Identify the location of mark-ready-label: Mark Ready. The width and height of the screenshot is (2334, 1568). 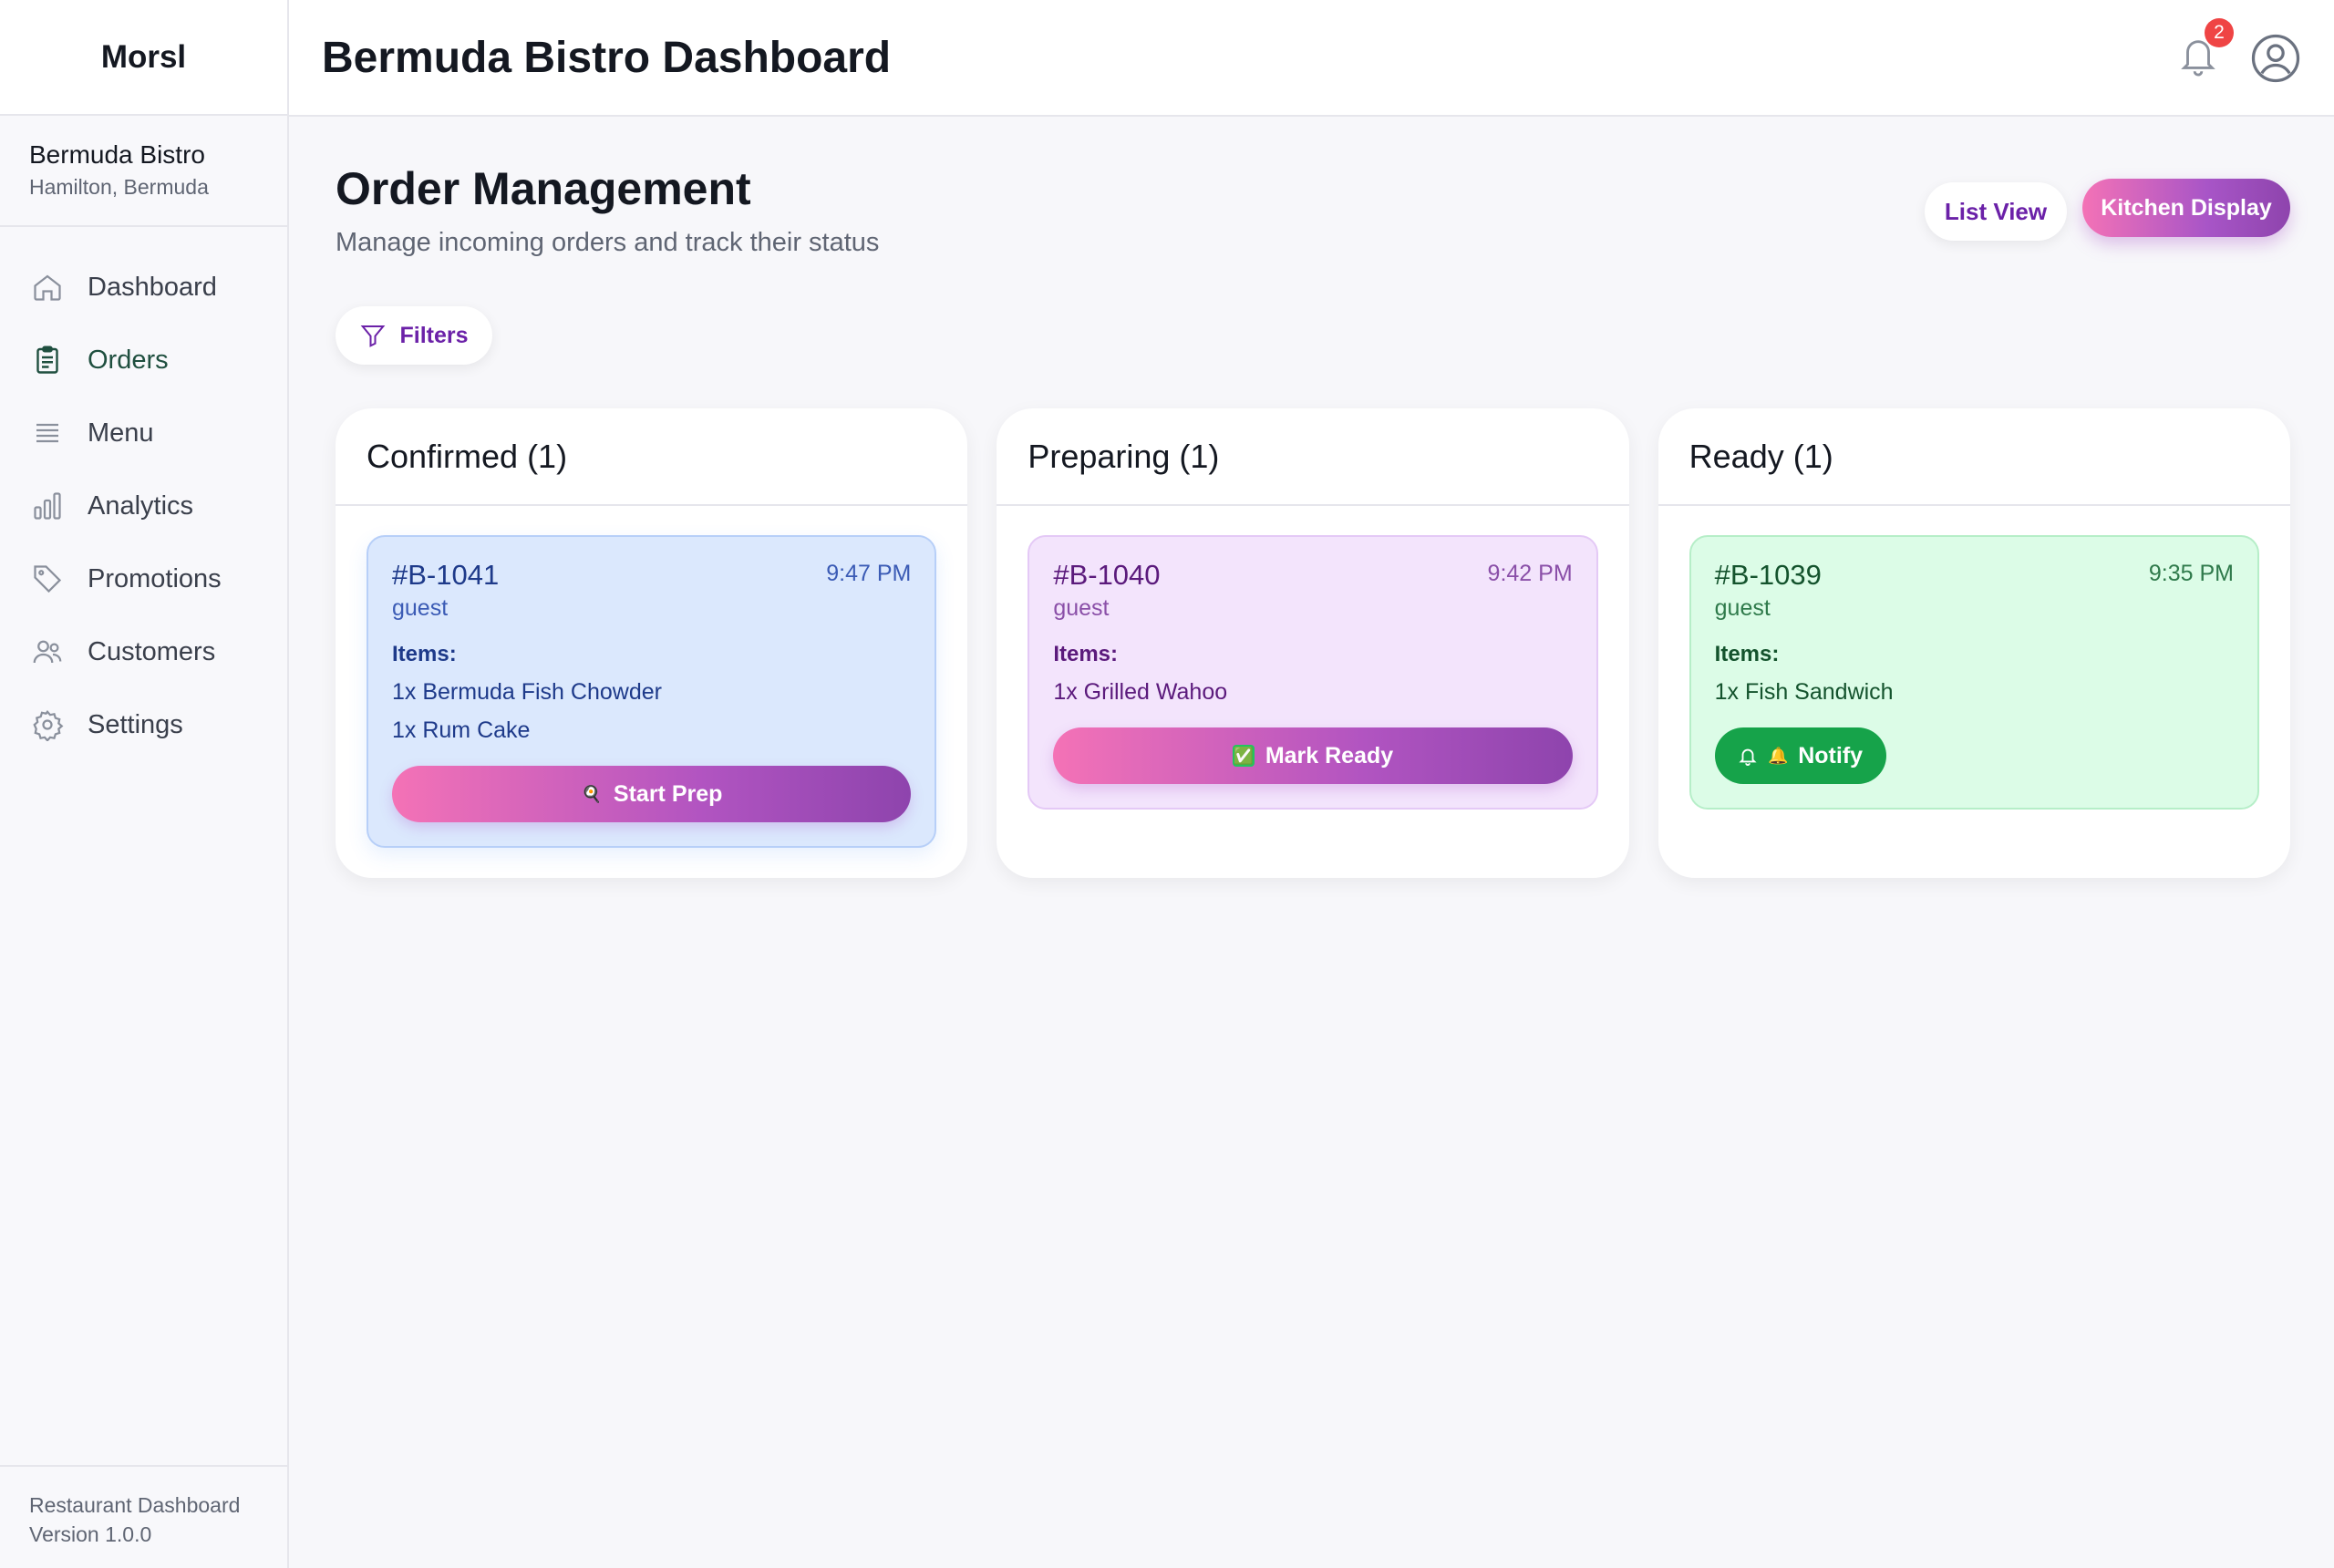
(1330, 755).